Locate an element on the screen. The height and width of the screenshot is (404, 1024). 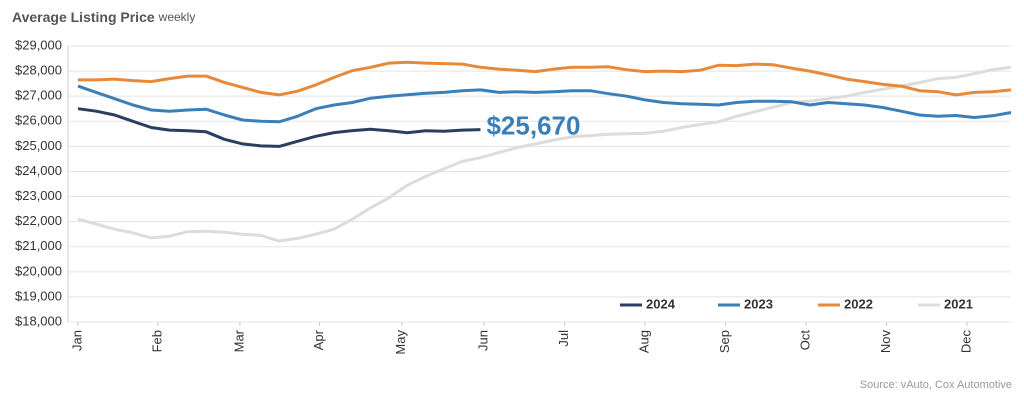
x-tick-label: May is located at coordinates (400, 342).